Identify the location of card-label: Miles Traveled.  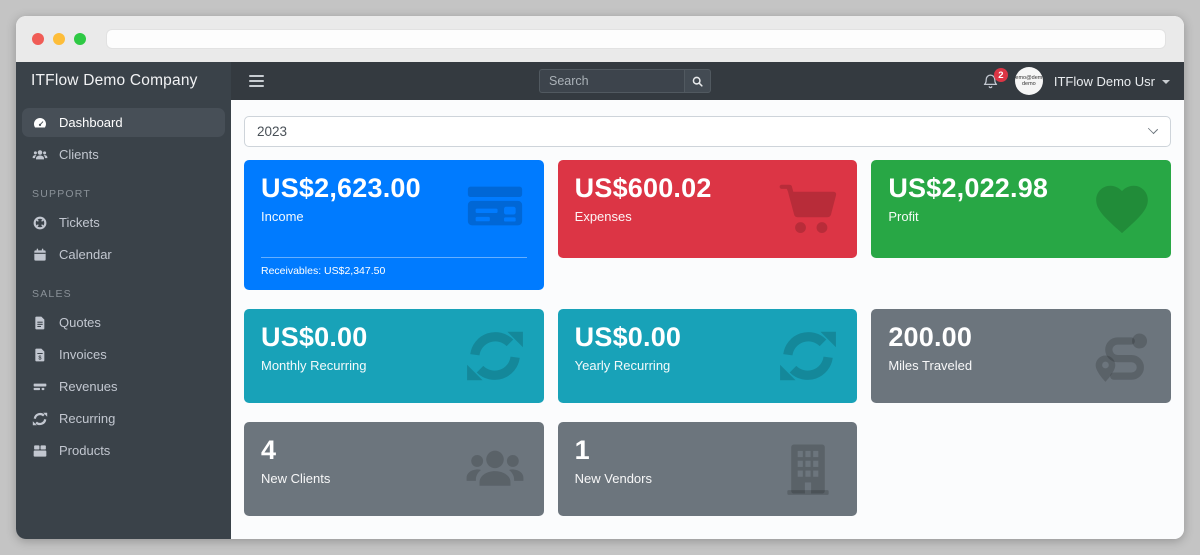
(930, 366).